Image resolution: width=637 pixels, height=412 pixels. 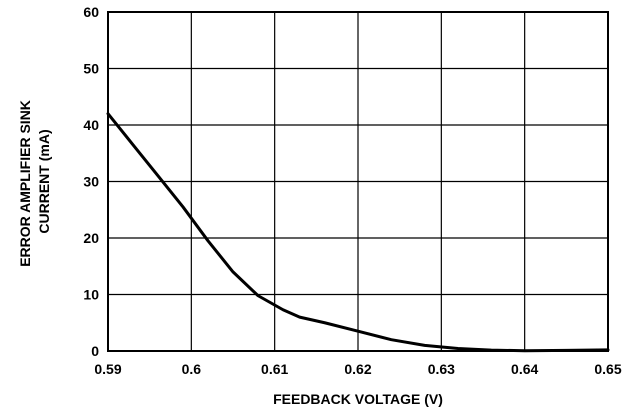 I want to click on y-tick-label: 10, so click(x=91, y=295).